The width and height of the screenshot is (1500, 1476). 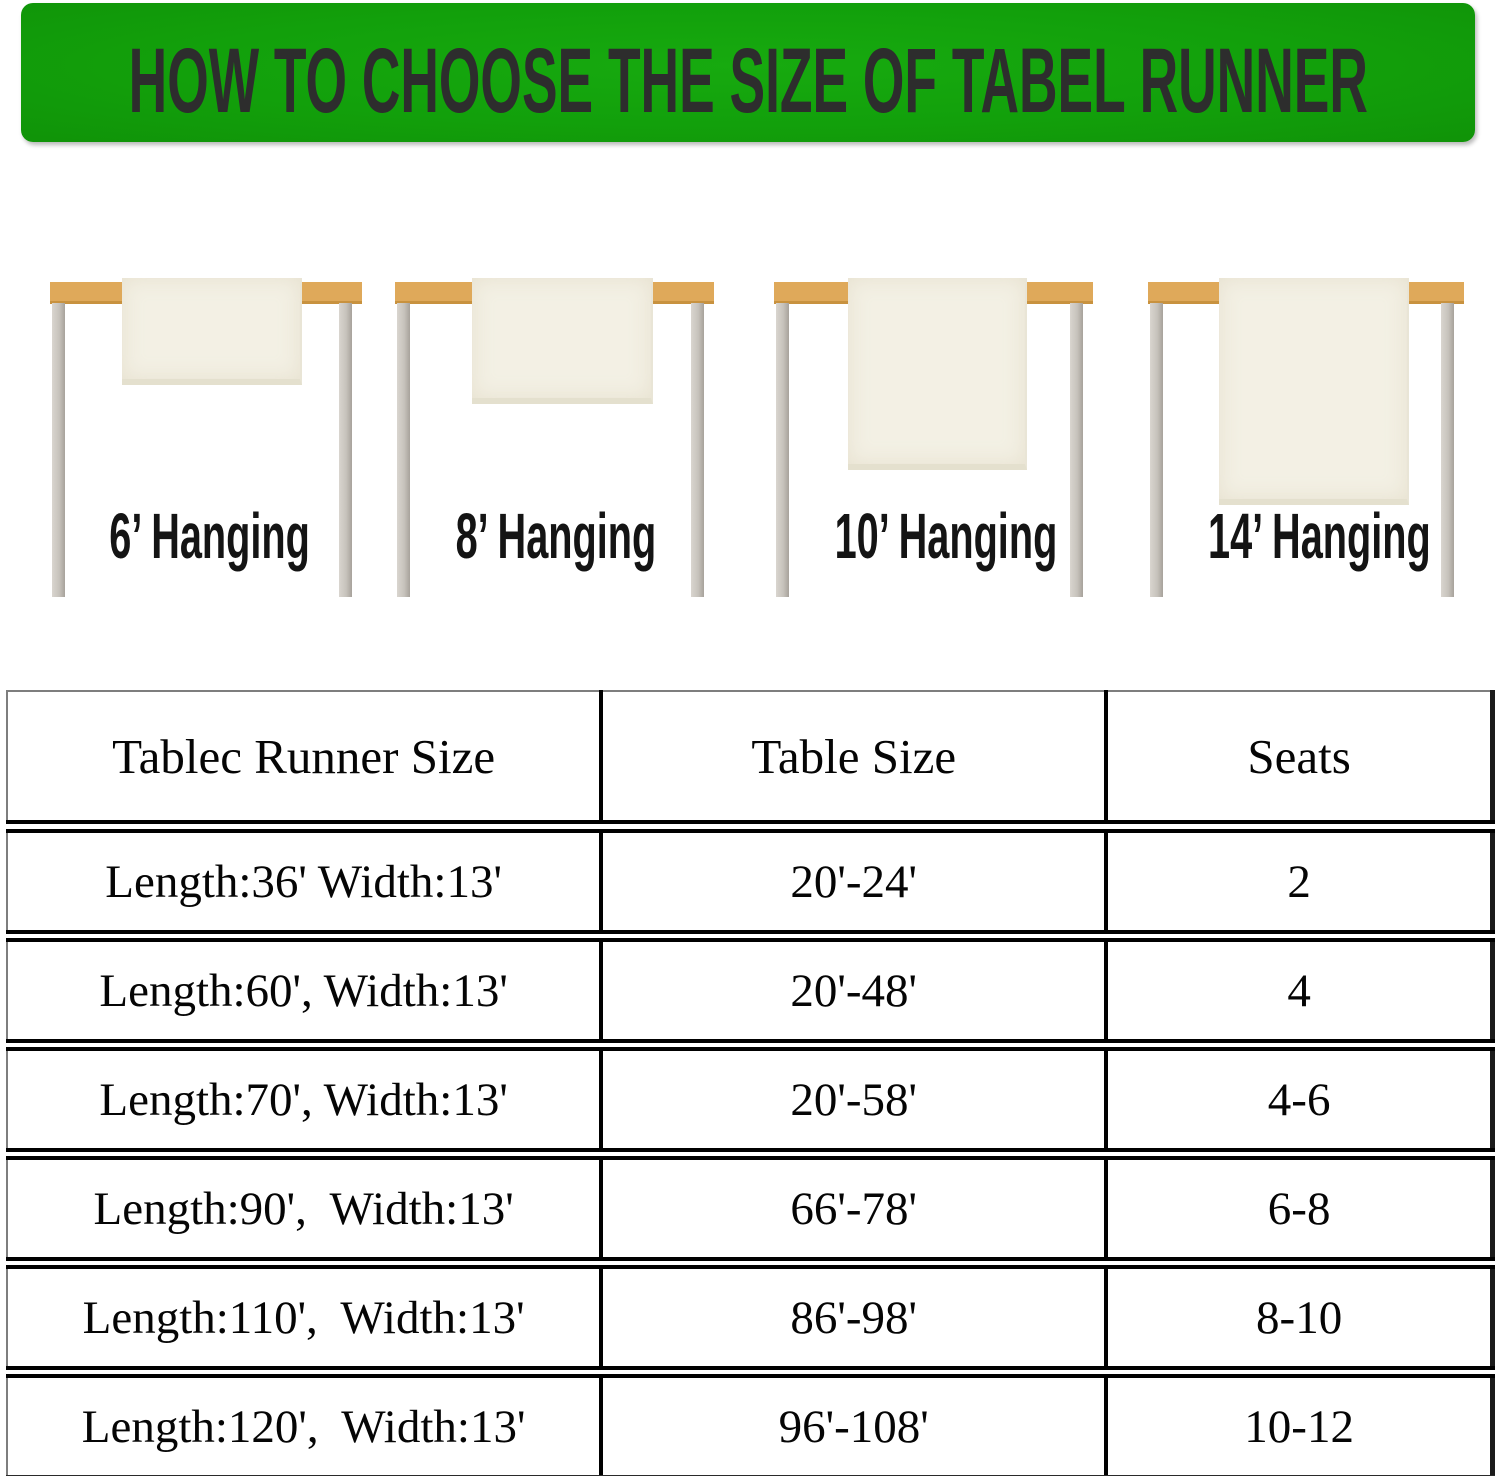 I want to click on cell-runner-size: Length:36' Width:13', so click(x=305, y=884).